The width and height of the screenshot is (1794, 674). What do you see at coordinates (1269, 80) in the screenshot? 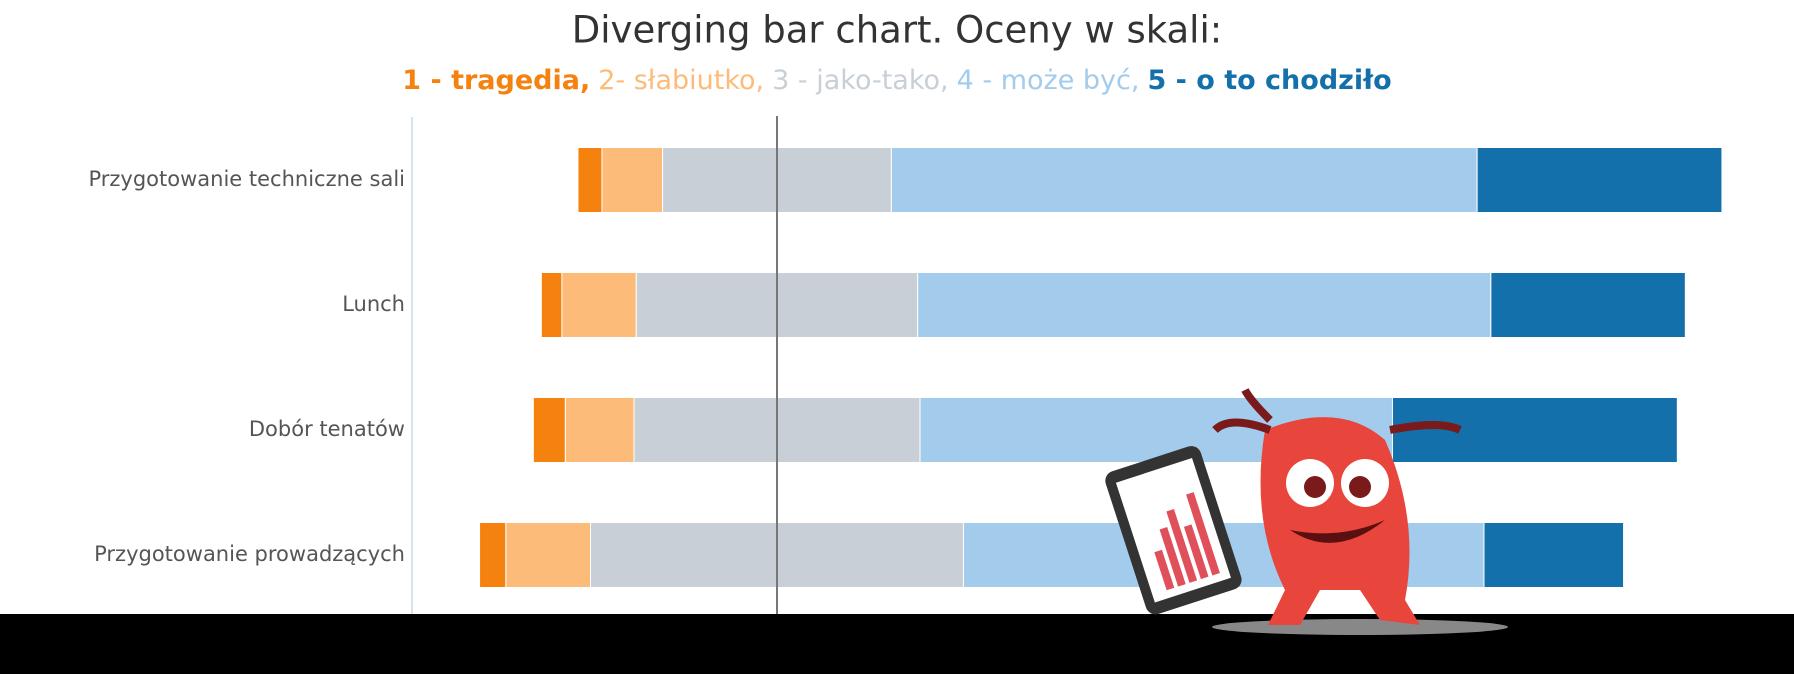
I see `legend-entry: 5 - o to chodziło` at bounding box center [1269, 80].